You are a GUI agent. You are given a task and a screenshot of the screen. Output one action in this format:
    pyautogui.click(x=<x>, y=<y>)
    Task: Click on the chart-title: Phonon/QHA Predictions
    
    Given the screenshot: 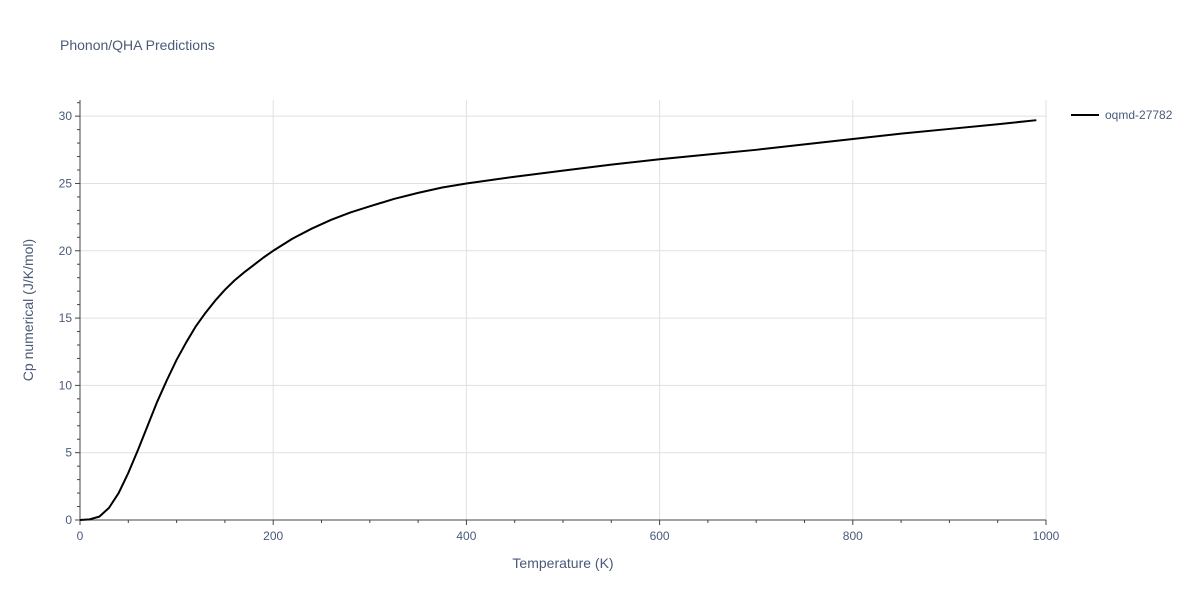 What is the action you would take?
    pyautogui.click(x=137, y=45)
    